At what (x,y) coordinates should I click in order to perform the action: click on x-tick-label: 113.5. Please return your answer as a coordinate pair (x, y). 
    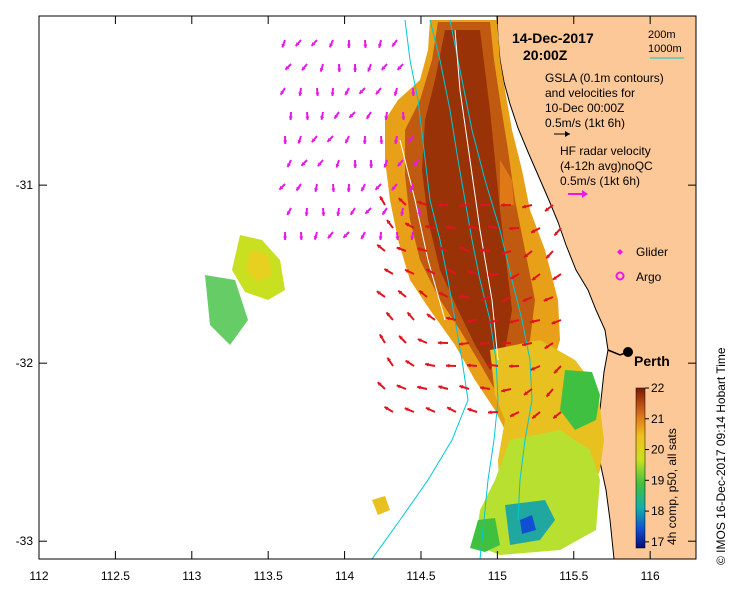
    Looking at the image, I should click on (268, 576).